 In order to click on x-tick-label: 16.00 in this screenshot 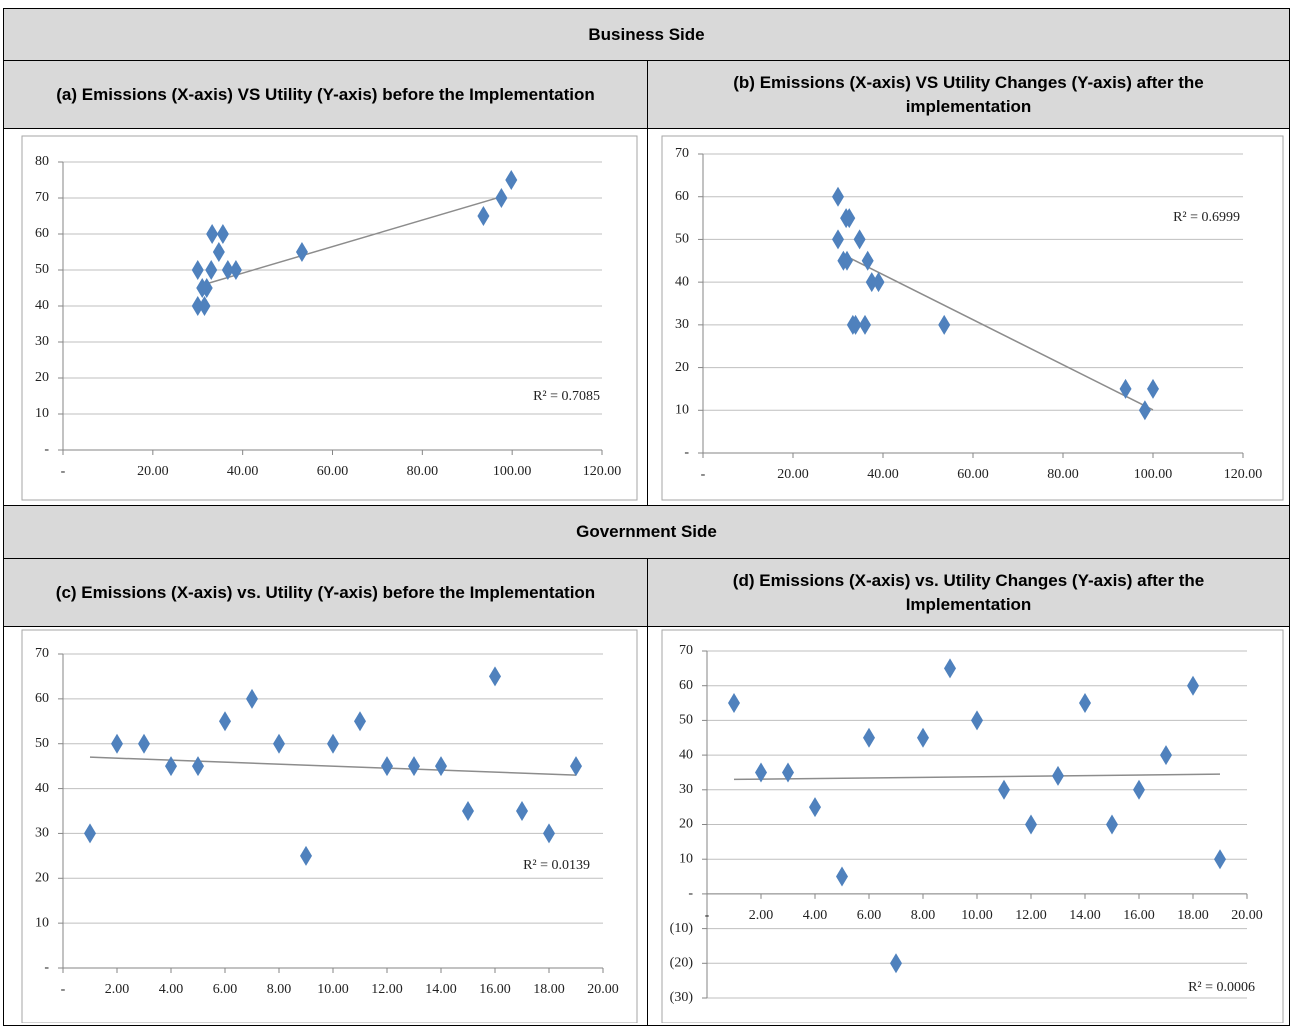, I will do `click(1139, 915)`.